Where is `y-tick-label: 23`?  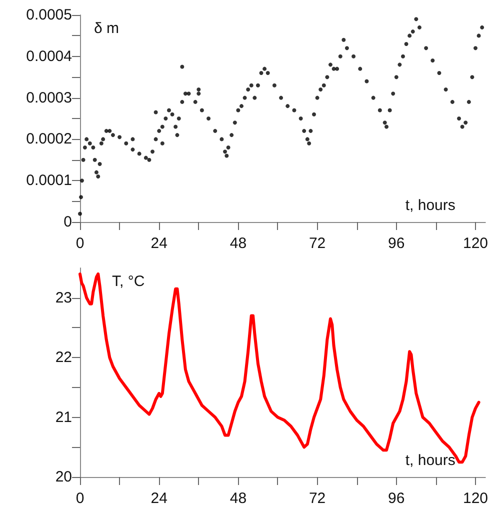 y-tick-label: 23 is located at coordinates (63, 297).